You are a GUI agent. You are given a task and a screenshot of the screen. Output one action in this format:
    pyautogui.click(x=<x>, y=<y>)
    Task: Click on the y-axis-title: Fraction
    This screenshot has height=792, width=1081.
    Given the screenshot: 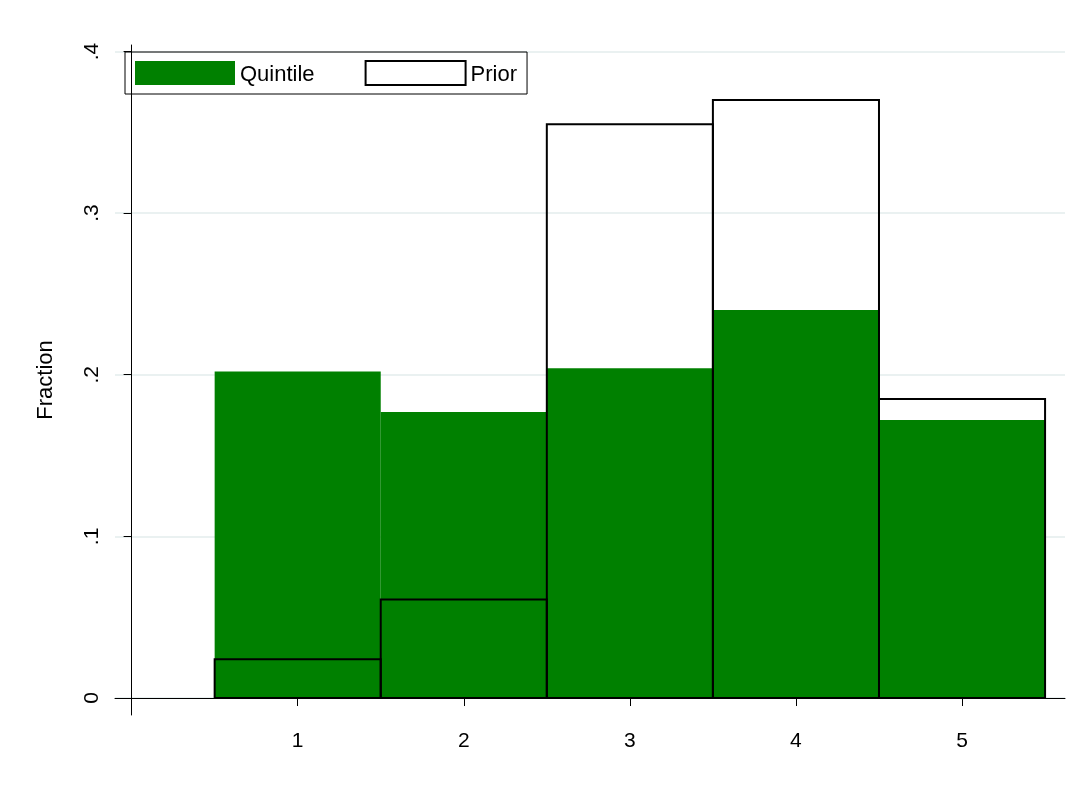 What is the action you would take?
    pyautogui.click(x=44, y=380)
    